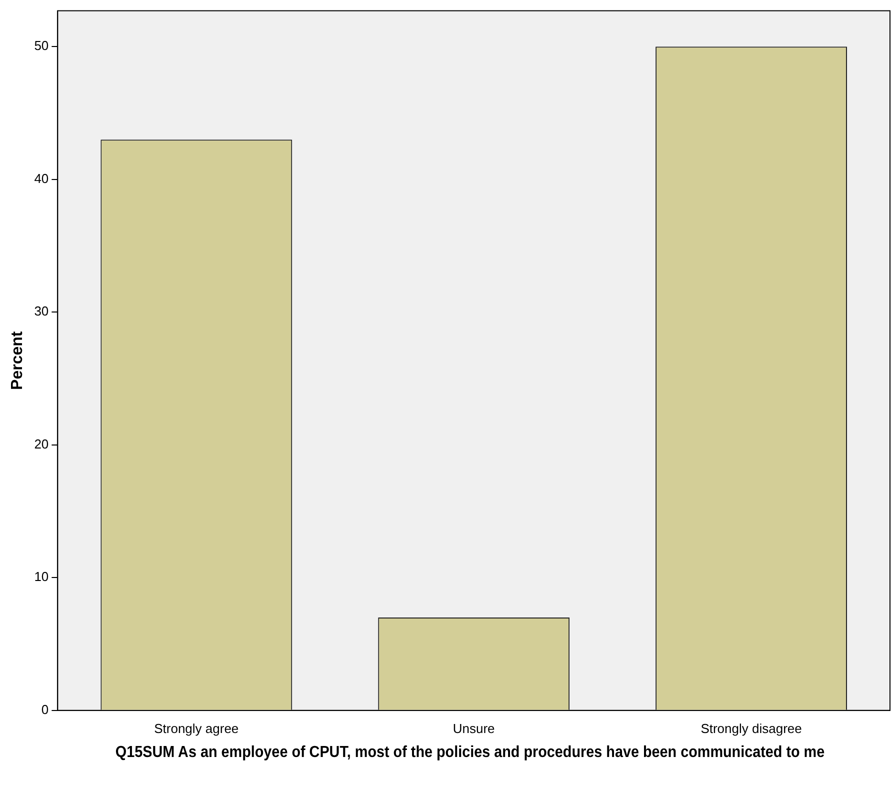 Image resolution: width=892 pixels, height=808 pixels. Describe the element at coordinates (473, 728) in the screenshot. I see `x-tick-label: Unsure` at that location.